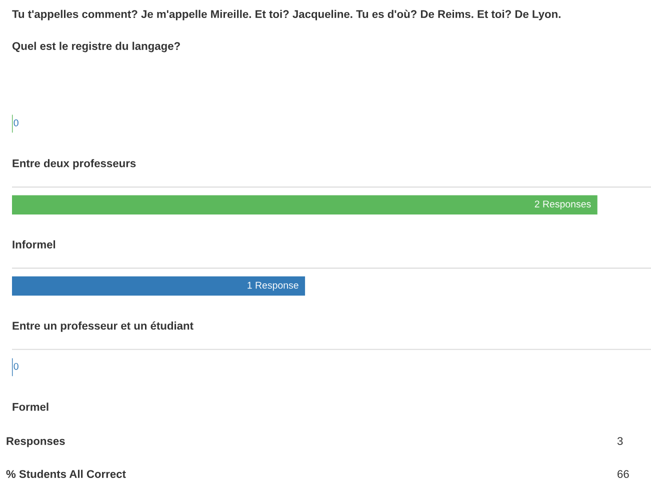  I want to click on text: % Students All Correct, so click(66, 474).